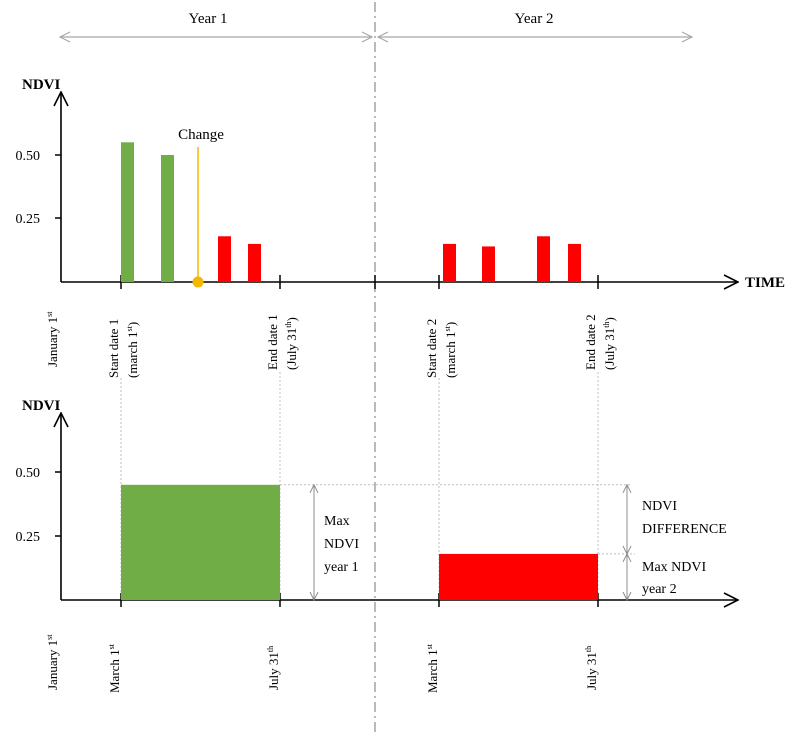 The image size is (793, 732). Describe the element at coordinates (41, 85) in the screenshot. I see `top-y-axis-label: NDVI` at that location.